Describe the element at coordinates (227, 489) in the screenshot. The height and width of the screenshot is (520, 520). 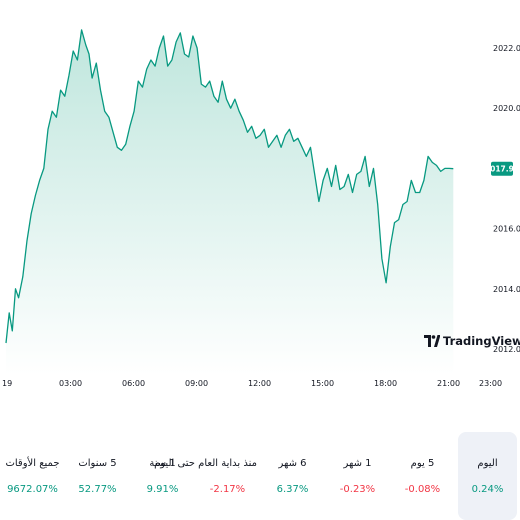
I see `period-change-value: 2.17%-` at that location.